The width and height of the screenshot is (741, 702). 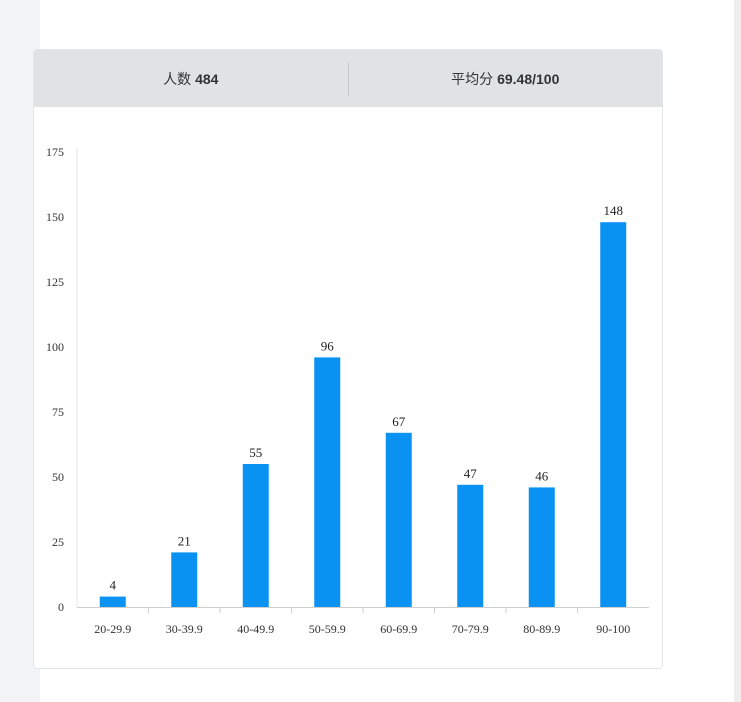 I want to click on data-label: 4, so click(x=113, y=585).